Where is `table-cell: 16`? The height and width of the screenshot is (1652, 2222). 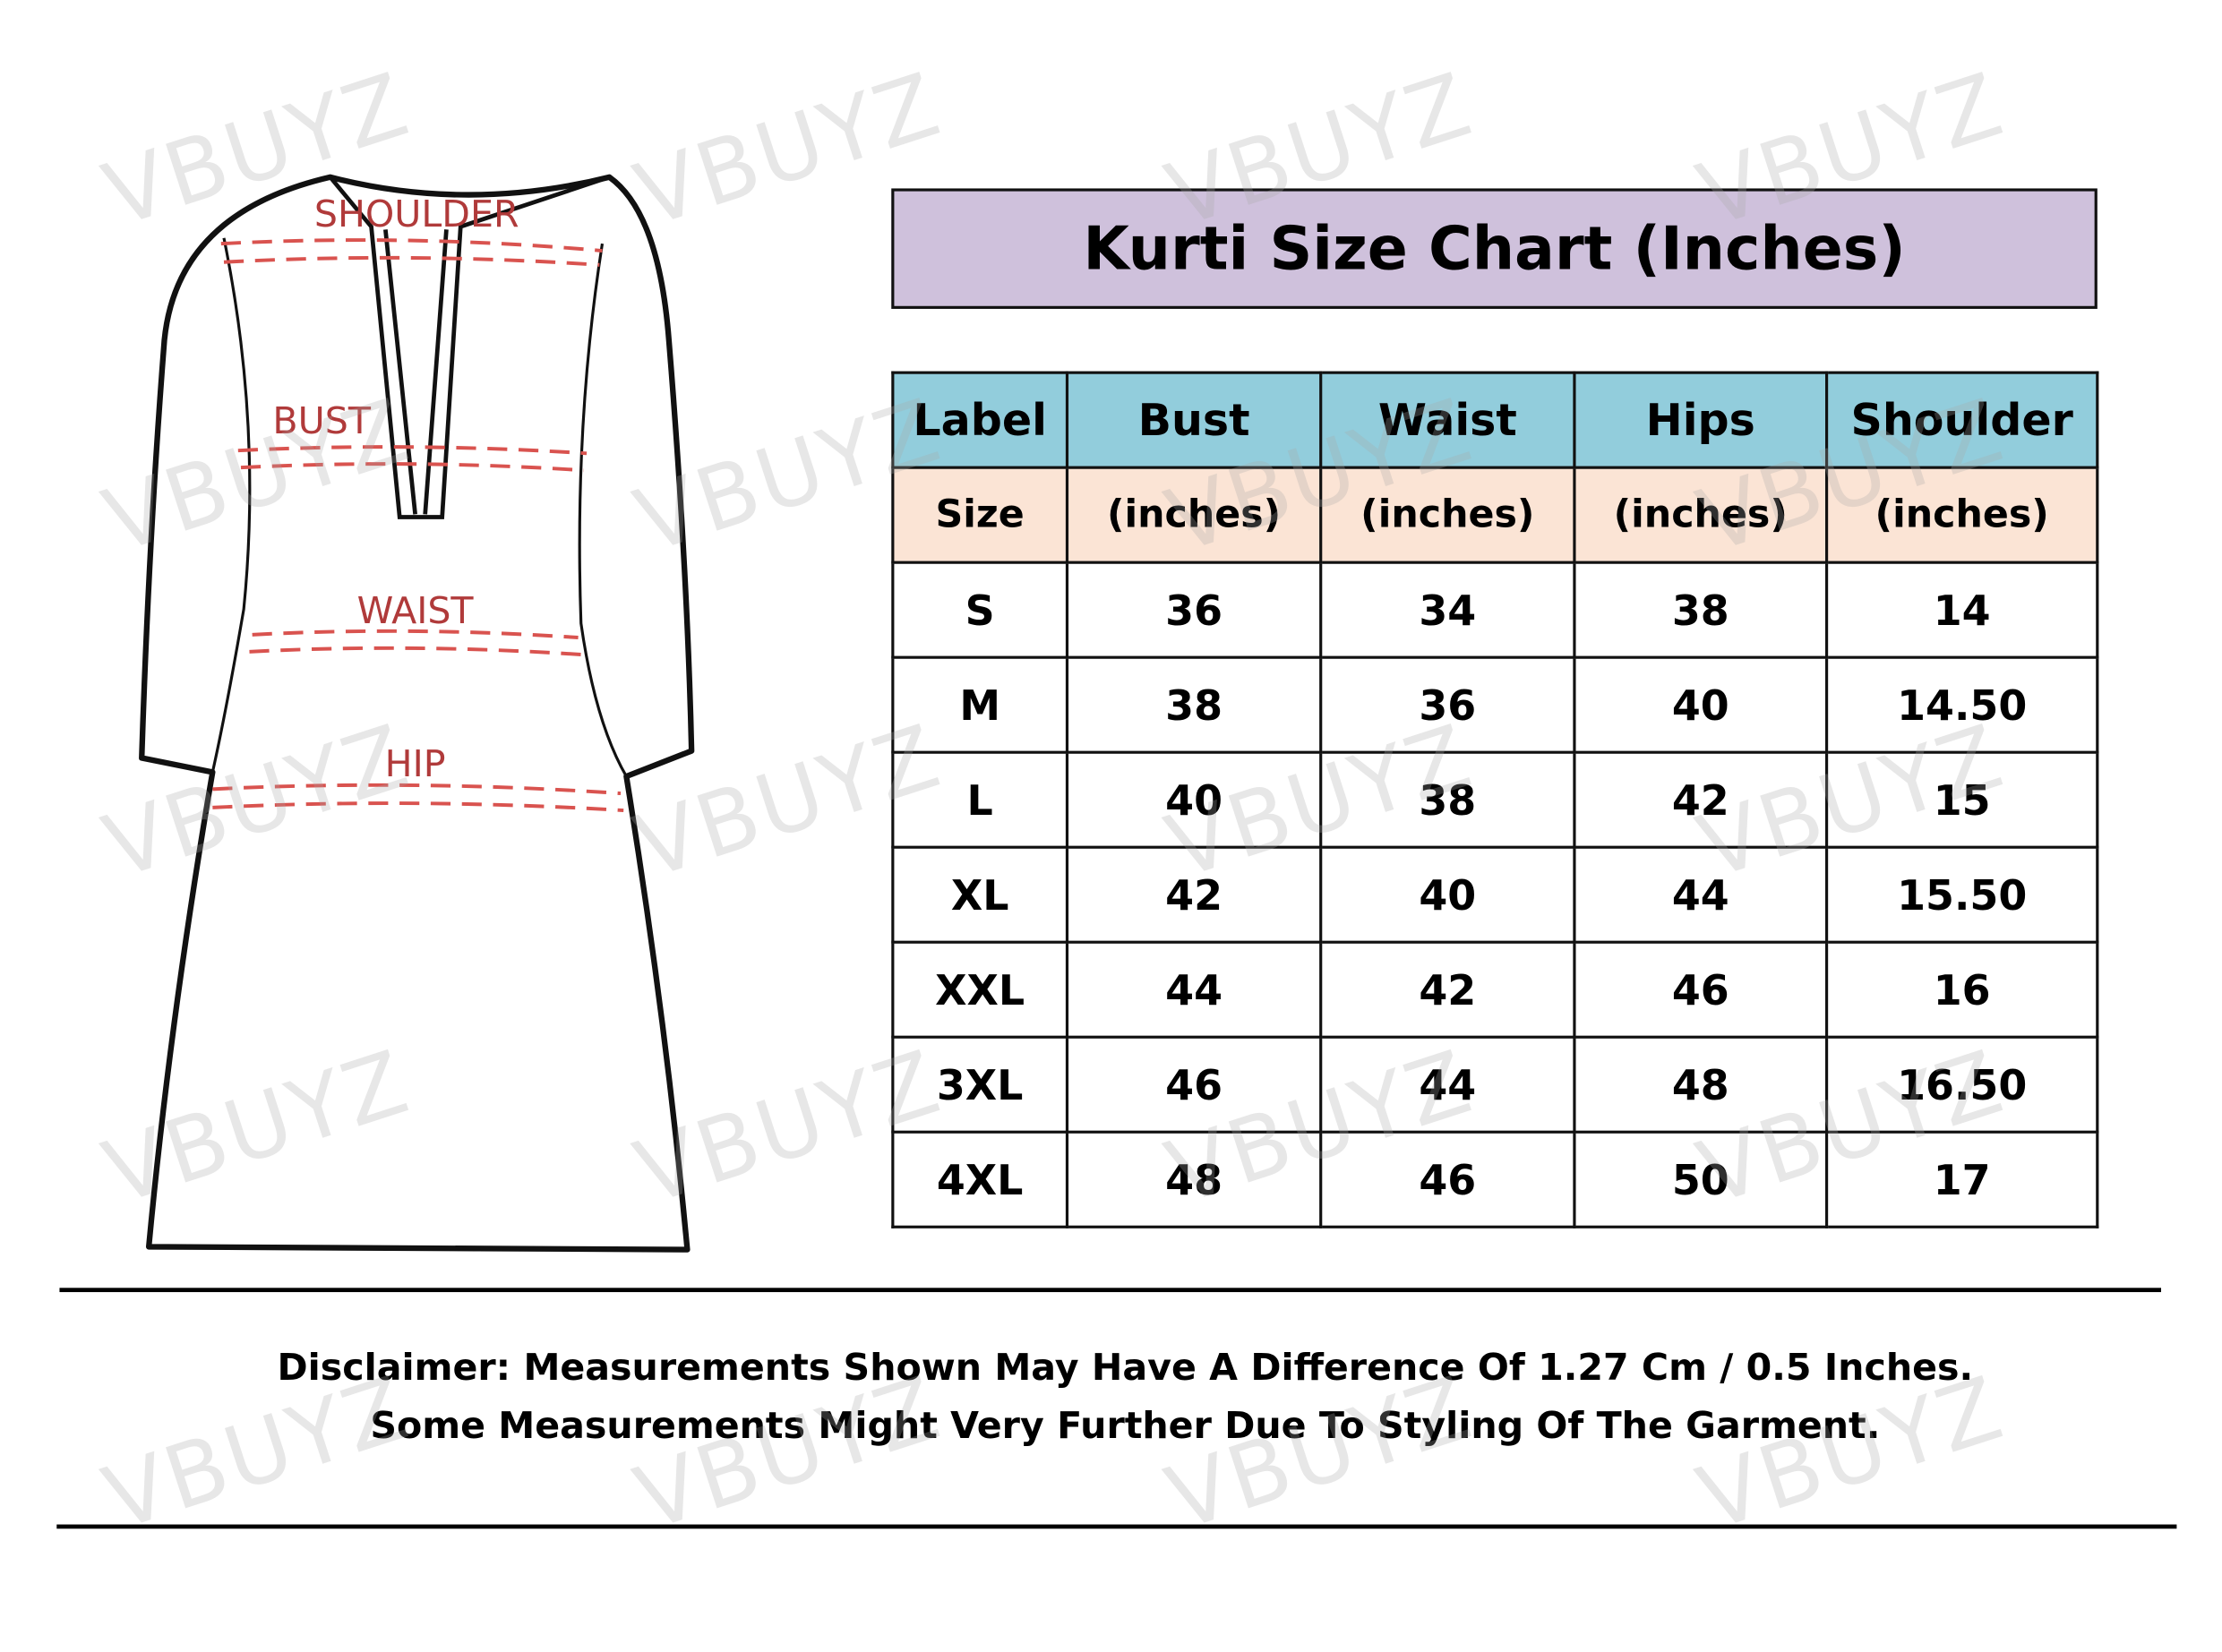 table-cell: 16 is located at coordinates (1962, 989).